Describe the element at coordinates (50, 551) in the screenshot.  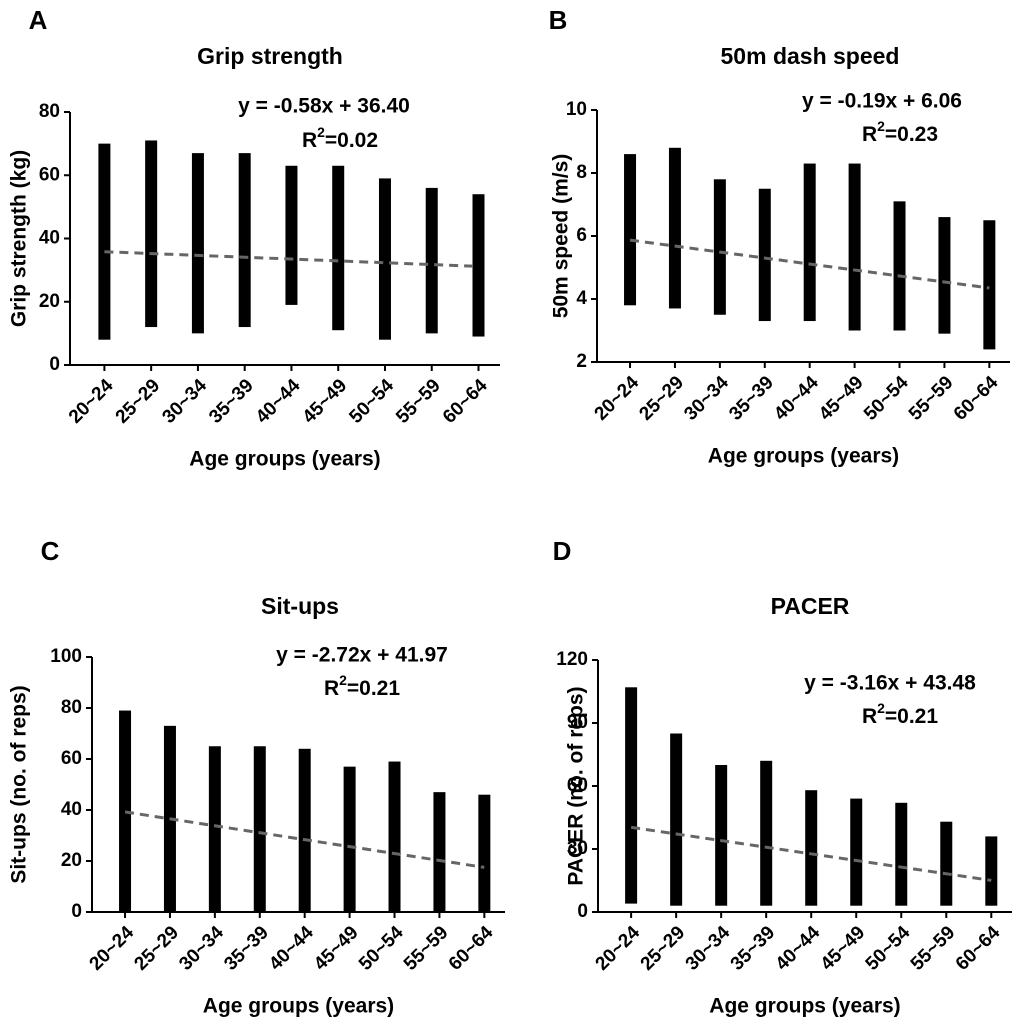
I see `panel-label: C` at that location.